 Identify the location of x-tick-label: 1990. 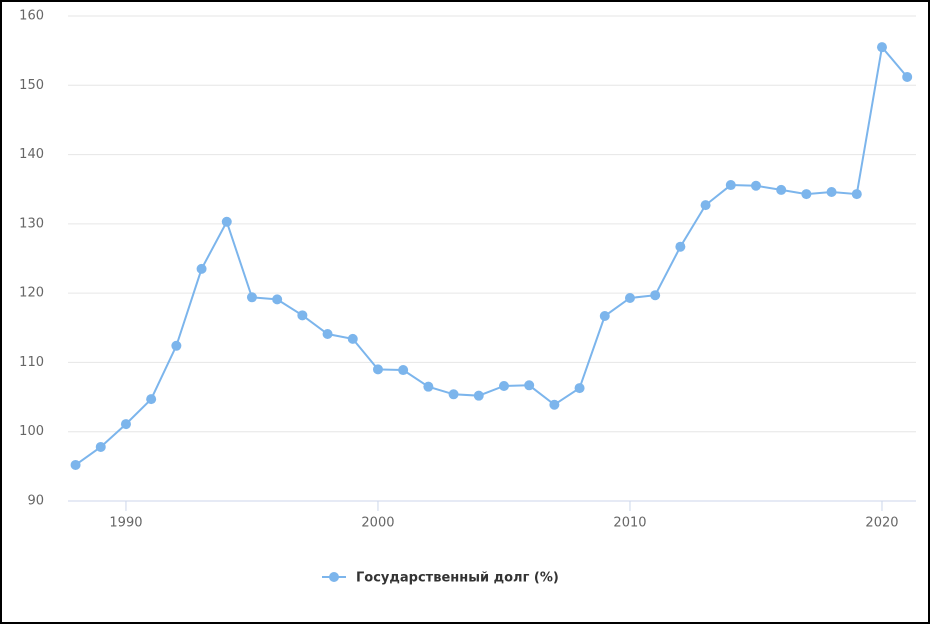
(125, 523).